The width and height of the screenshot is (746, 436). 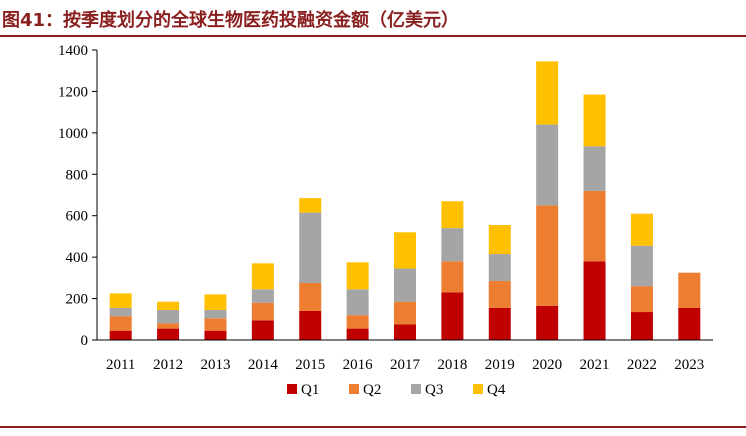 What do you see at coordinates (73, 51) in the screenshot?
I see `y-tick-label: 1400` at bounding box center [73, 51].